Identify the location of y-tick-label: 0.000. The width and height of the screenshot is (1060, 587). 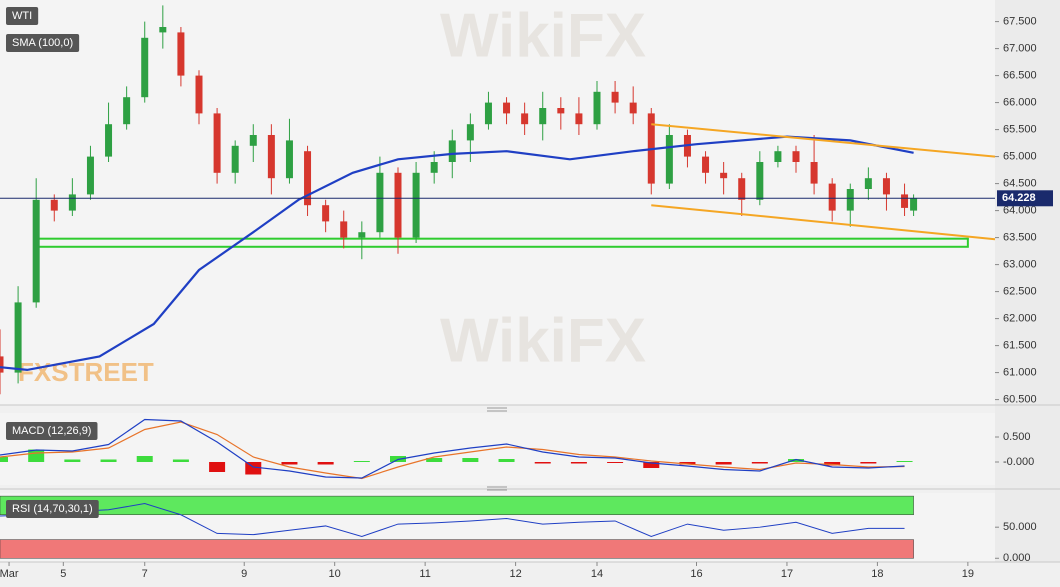
(1017, 558).